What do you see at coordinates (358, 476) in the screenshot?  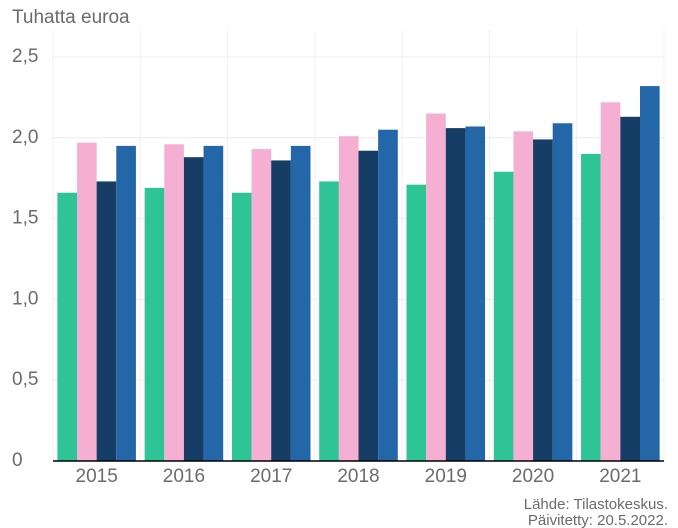 I see `x-tick-label: 2018` at bounding box center [358, 476].